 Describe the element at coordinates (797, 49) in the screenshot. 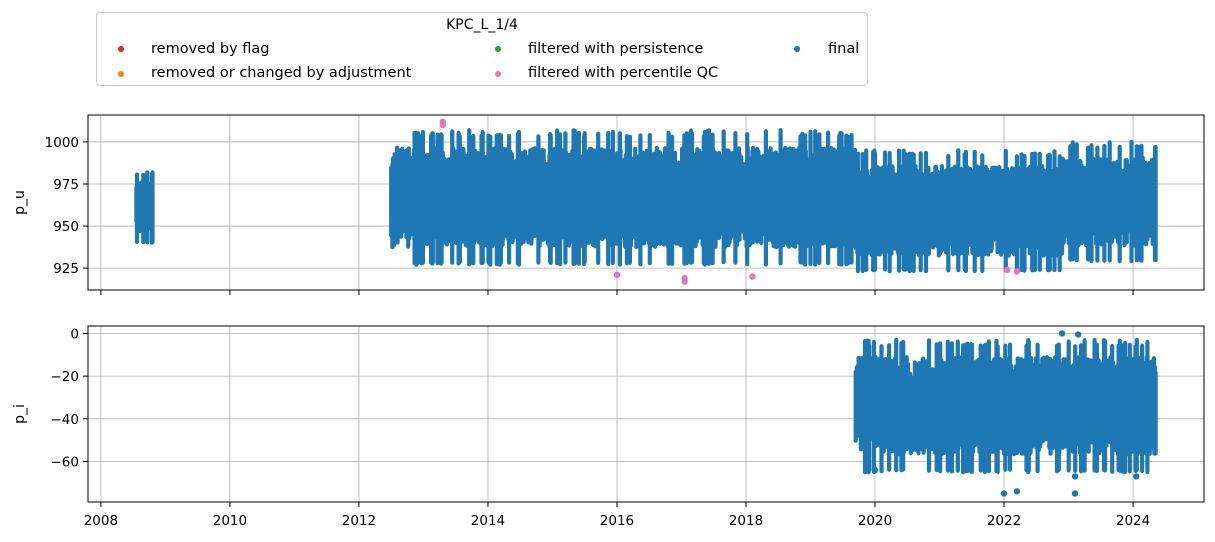

I see `legend-marker-final` at that location.